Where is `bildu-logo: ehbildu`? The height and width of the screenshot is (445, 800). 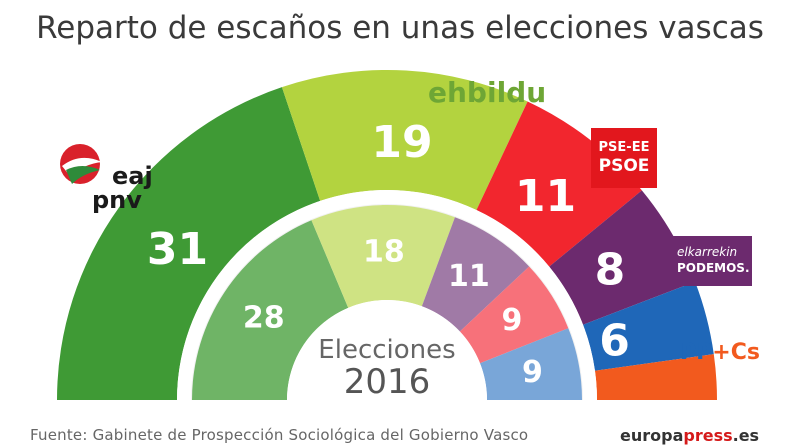 bildu-logo: ehbildu is located at coordinates (487, 92).